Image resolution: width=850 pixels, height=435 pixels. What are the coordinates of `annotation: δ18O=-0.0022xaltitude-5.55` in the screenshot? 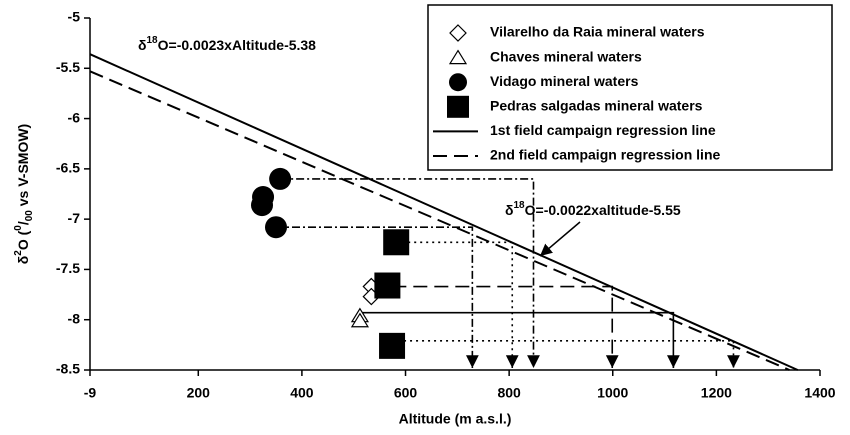 It's located at (593, 209).